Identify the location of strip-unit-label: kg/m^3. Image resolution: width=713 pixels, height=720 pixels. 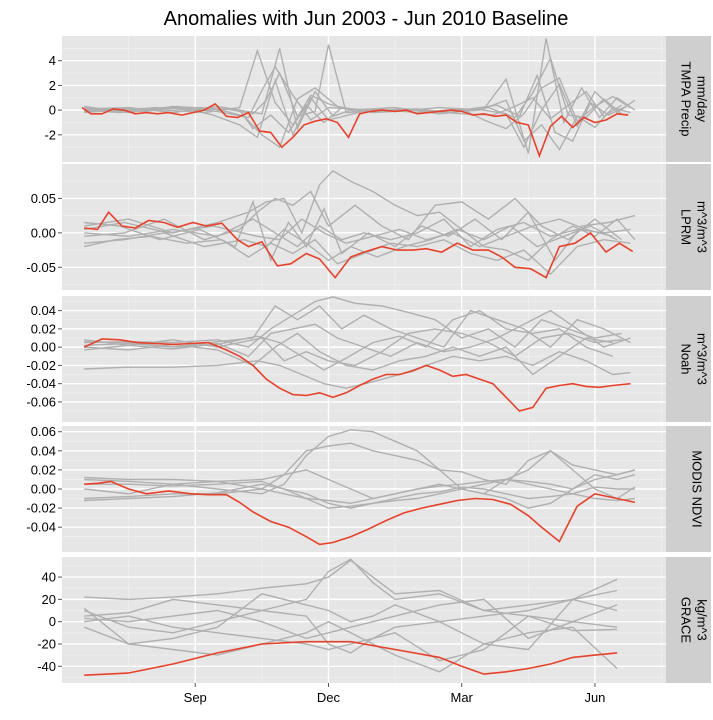
(702, 620).